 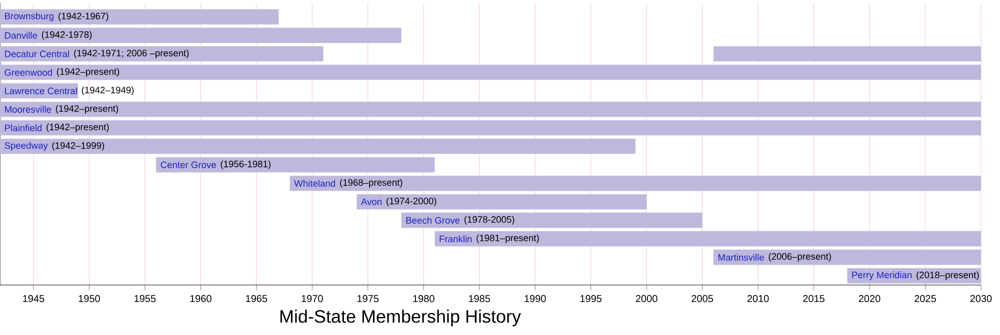 What do you see at coordinates (947, 275) in the screenshot?
I see `annotation: (2018–present)` at bounding box center [947, 275].